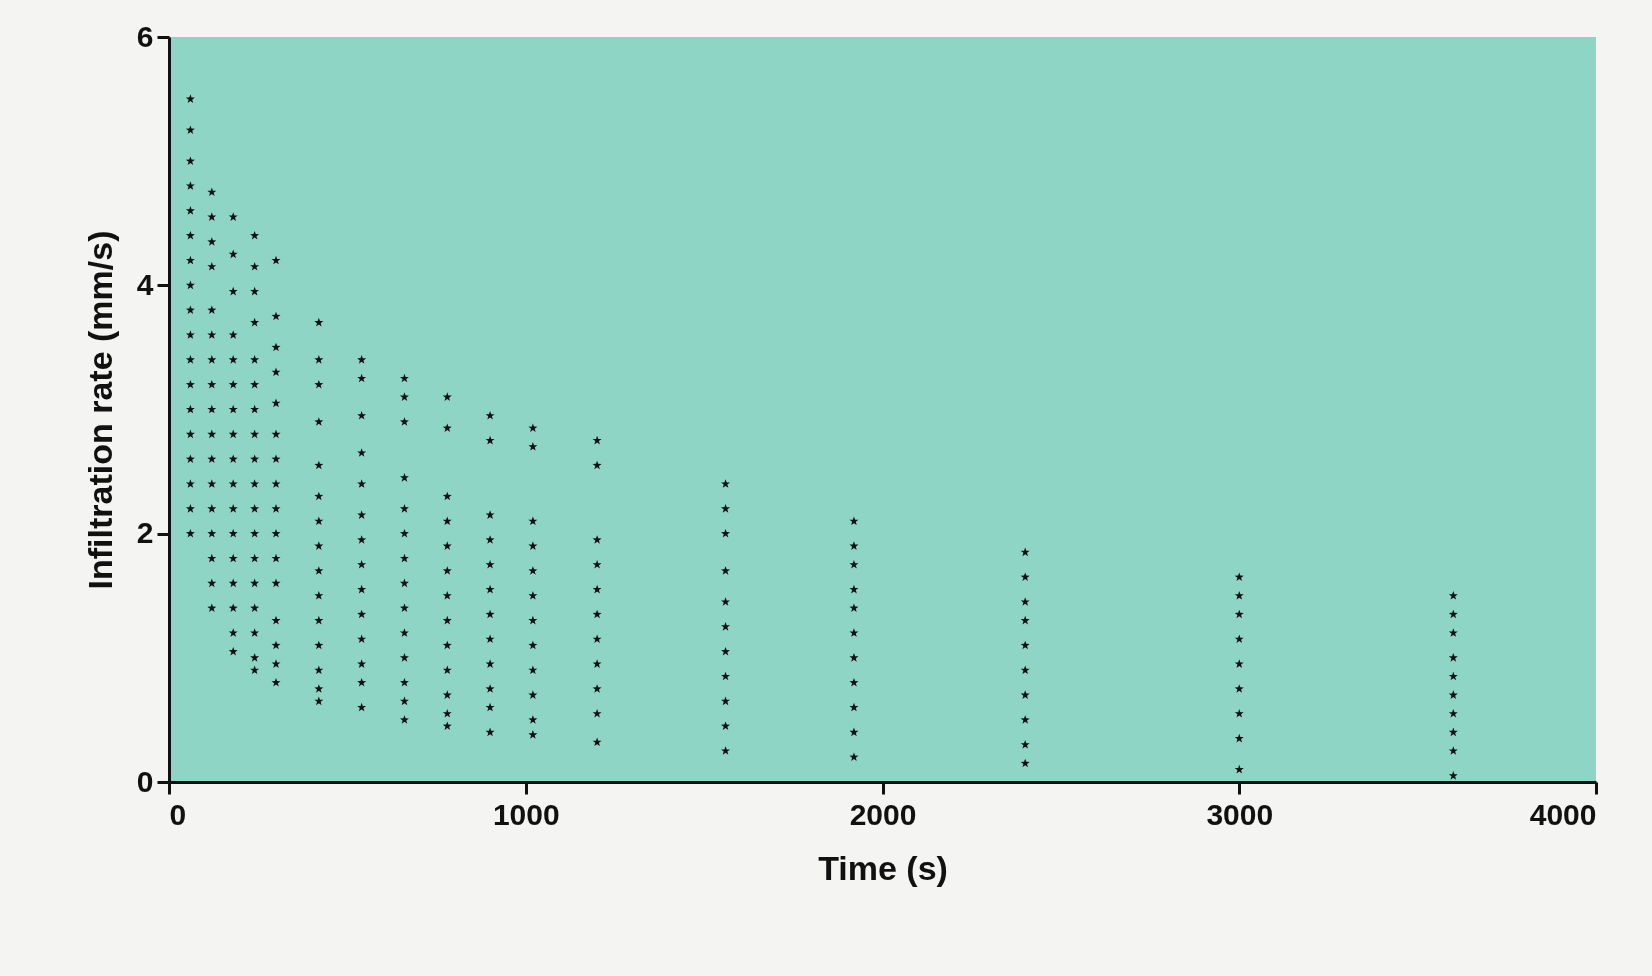 This screenshot has width=1652, height=976. Describe the element at coordinates (883, 867) in the screenshot. I see `x-axis-title: Time (s)` at that location.